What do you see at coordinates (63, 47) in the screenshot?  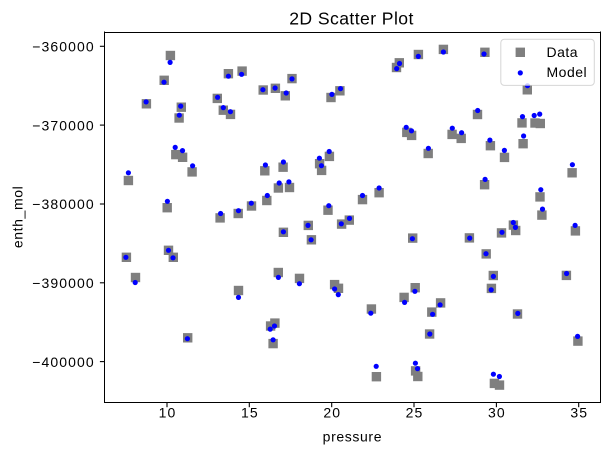 I see `svg-text: −360000` at bounding box center [63, 47].